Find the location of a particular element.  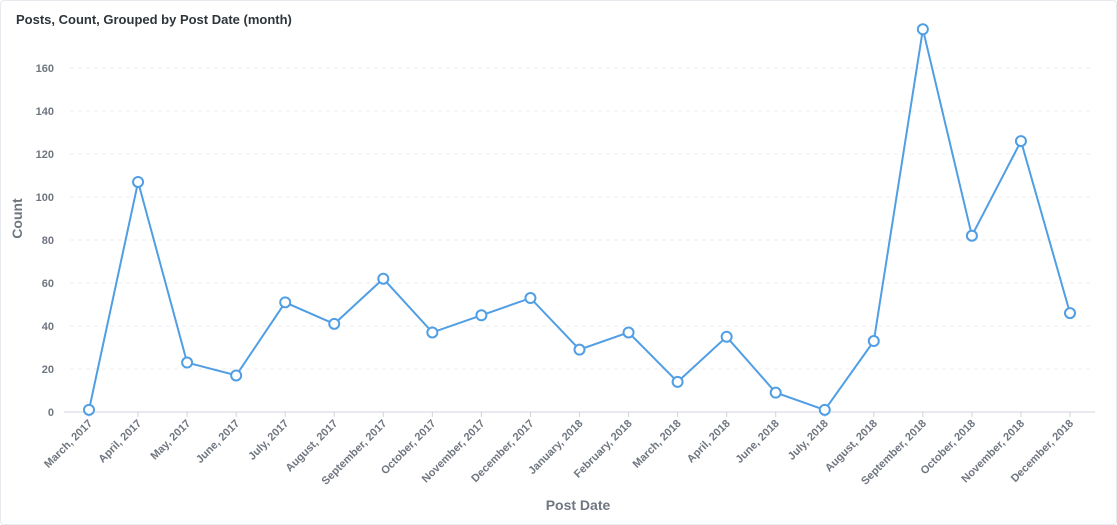

x-tick-label: March, 2017 is located at coordinates (68, 444).